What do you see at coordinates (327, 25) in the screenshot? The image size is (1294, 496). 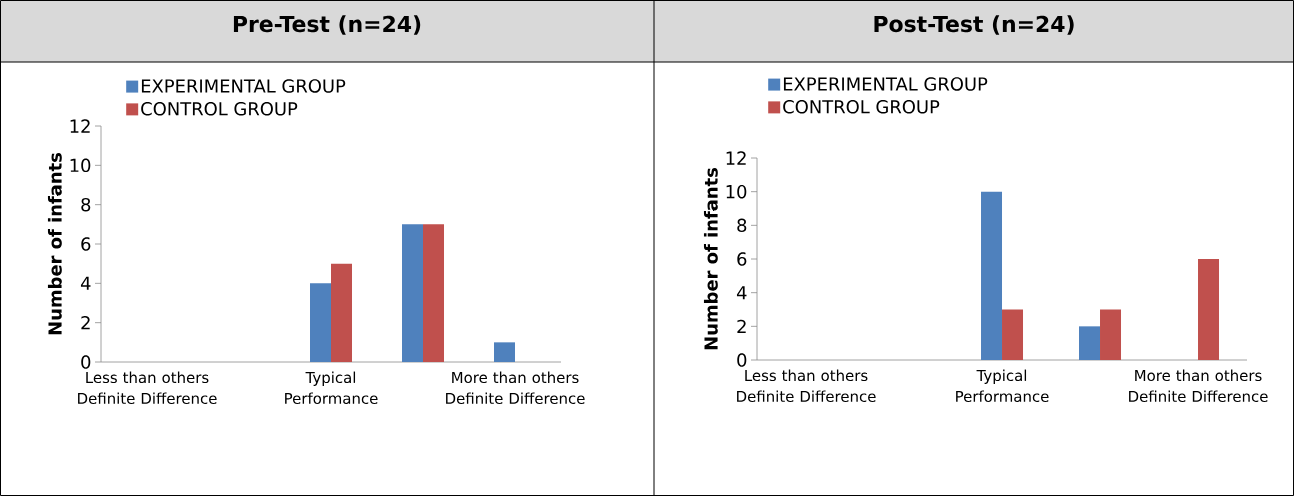 I see `chart-title: Pre-Test (n=24)` at bounding box center [327, 25].